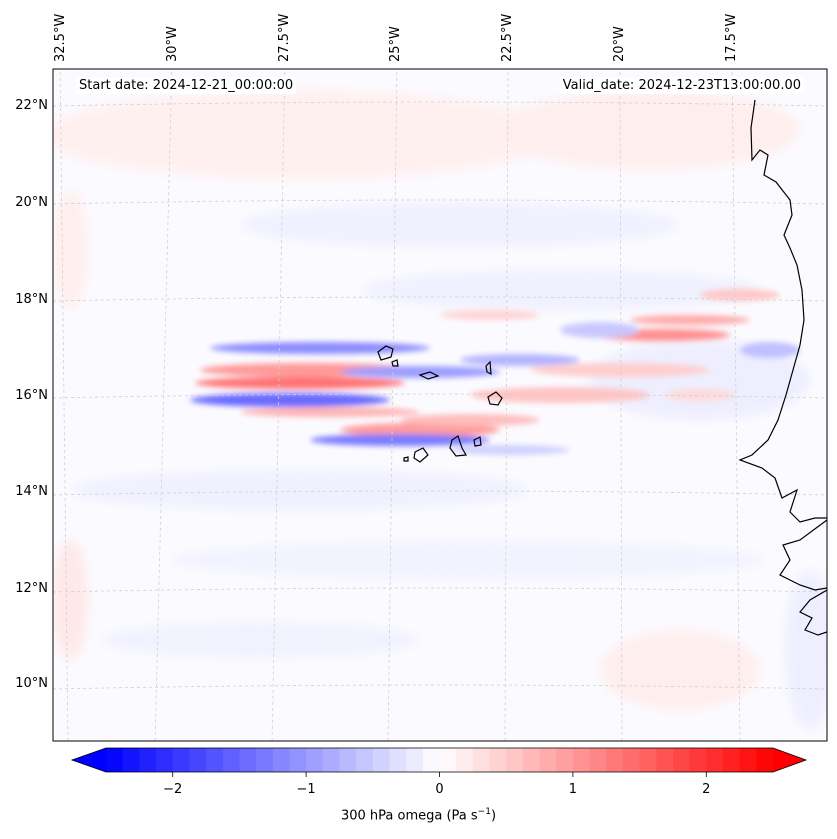 This screenshot has height=839, width=837. I want to click on lon-label-25w: 25°W, so click(395, 44).